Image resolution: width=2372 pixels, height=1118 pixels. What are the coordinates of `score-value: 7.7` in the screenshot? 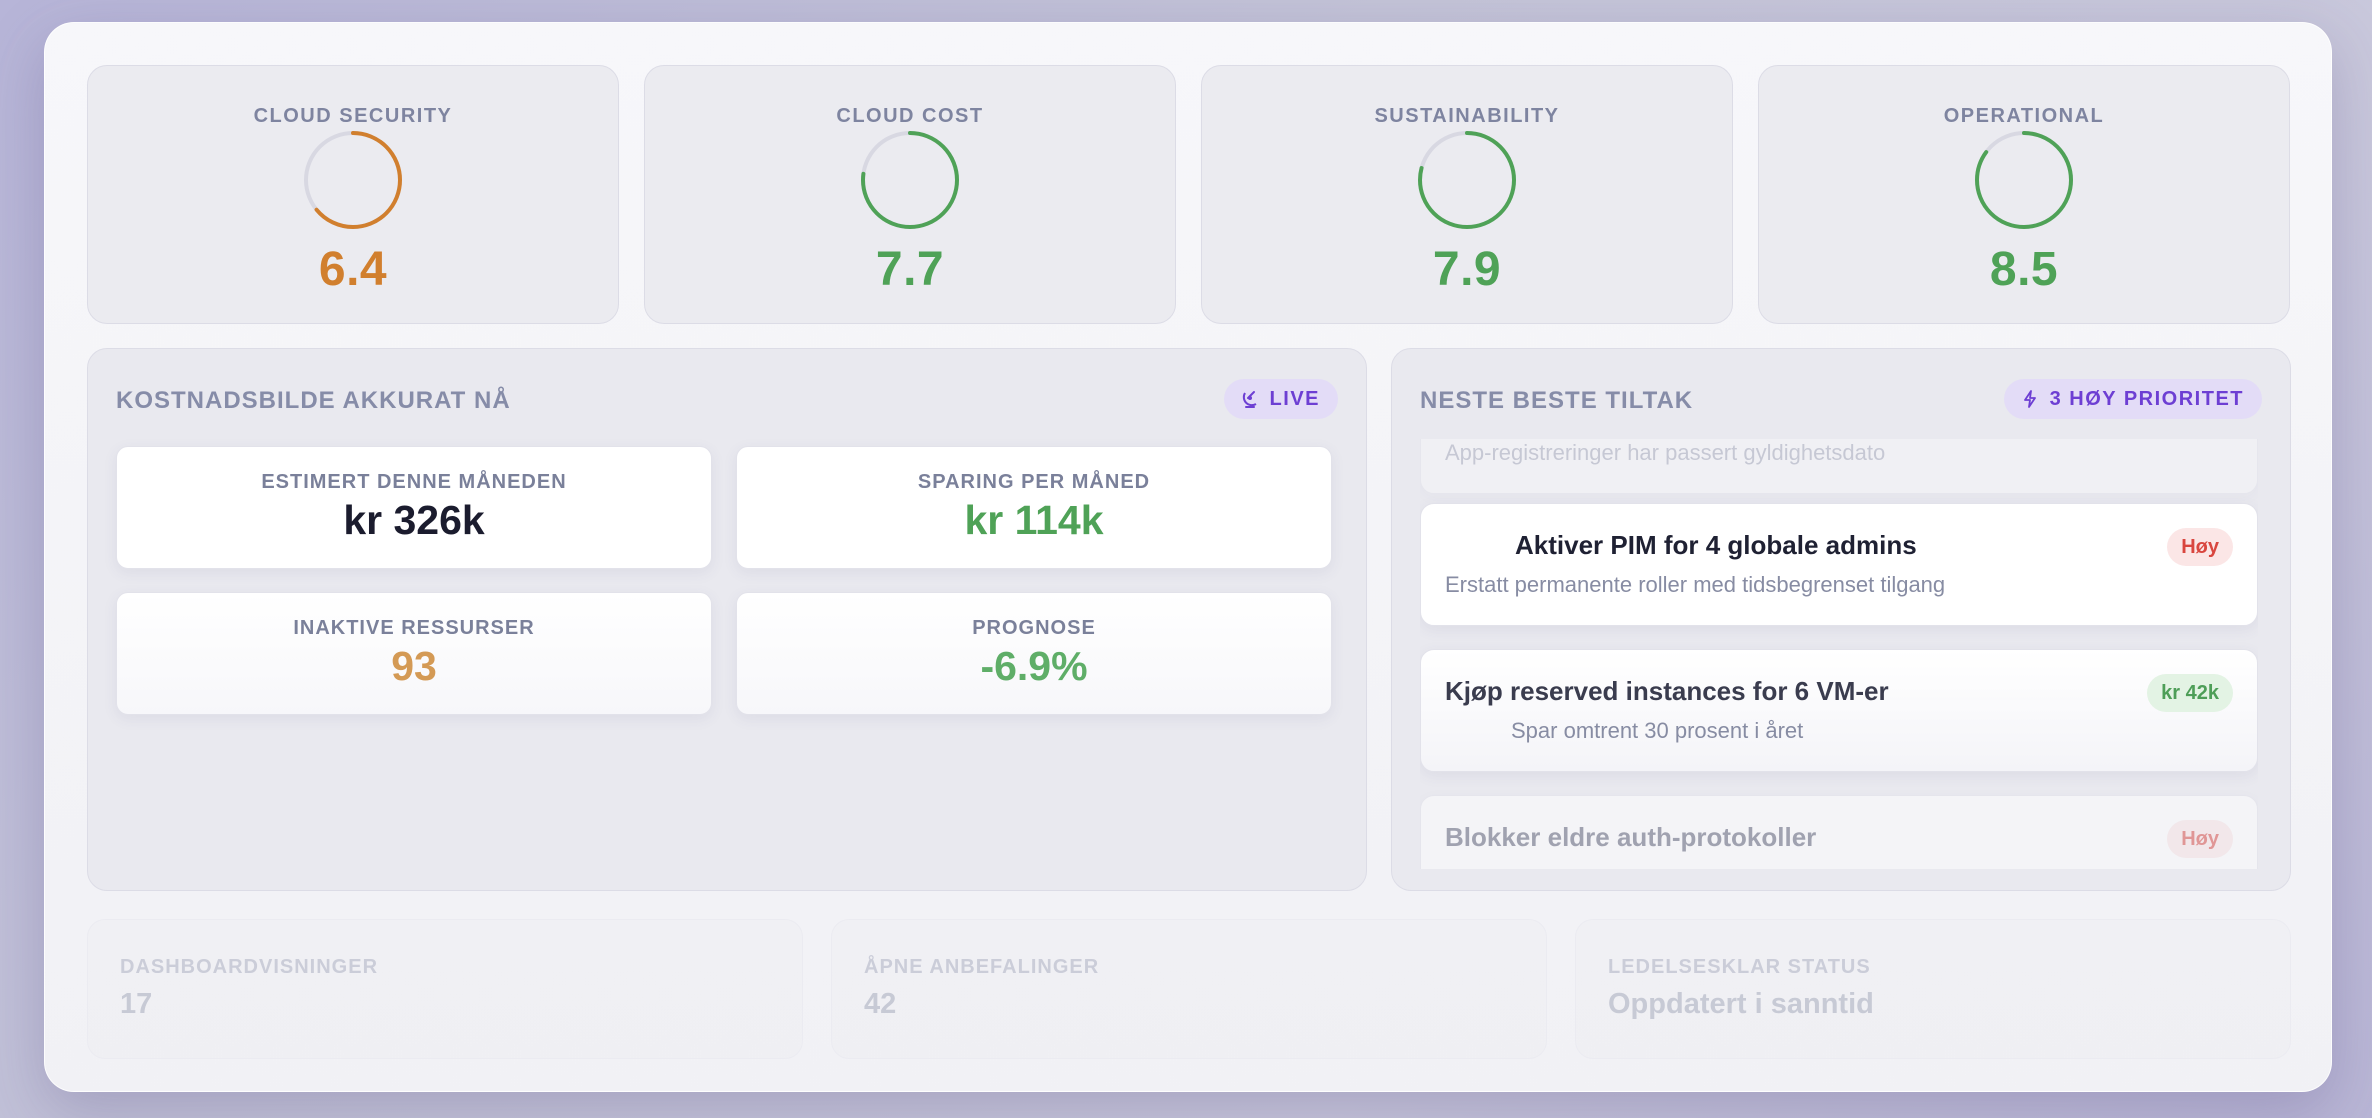 It's located at (910, 269).